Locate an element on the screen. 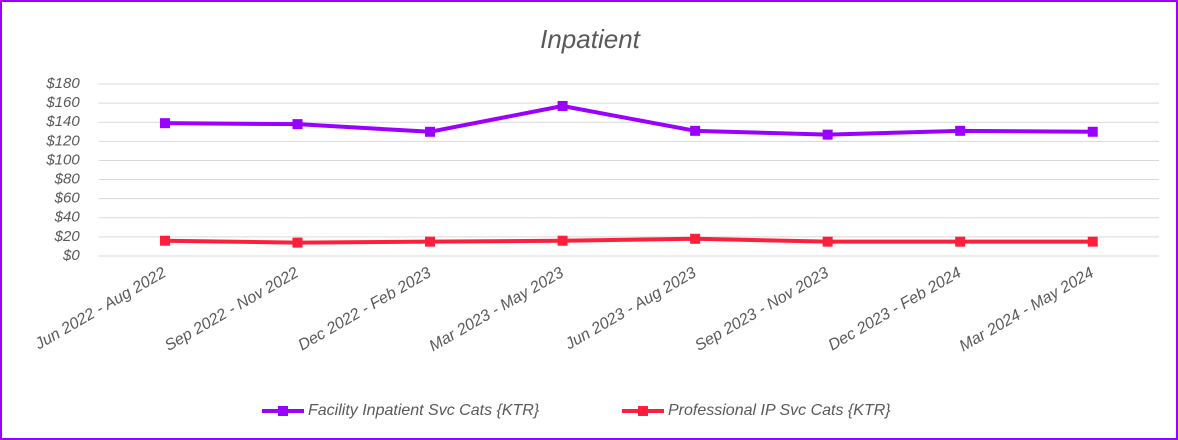 This screenshot has height=440, width=1178. y-tick-label: $120 is located at coordinates (62, 140).